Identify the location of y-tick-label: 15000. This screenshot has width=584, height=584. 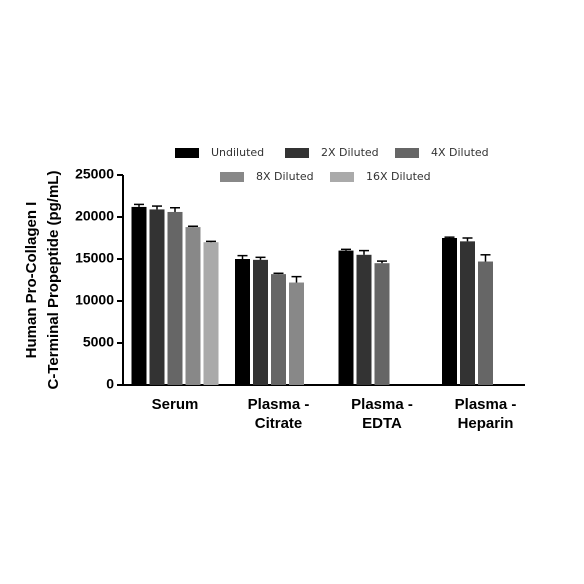
(94, 258).